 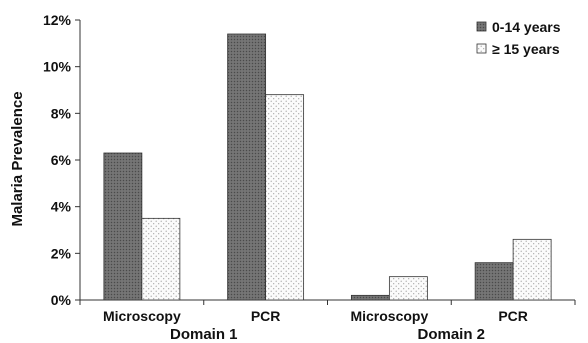 What do you see at coordinates (61, 207) in the screenshot?
I see `y-tick-label: 4%` at bounding box center [61, 207].